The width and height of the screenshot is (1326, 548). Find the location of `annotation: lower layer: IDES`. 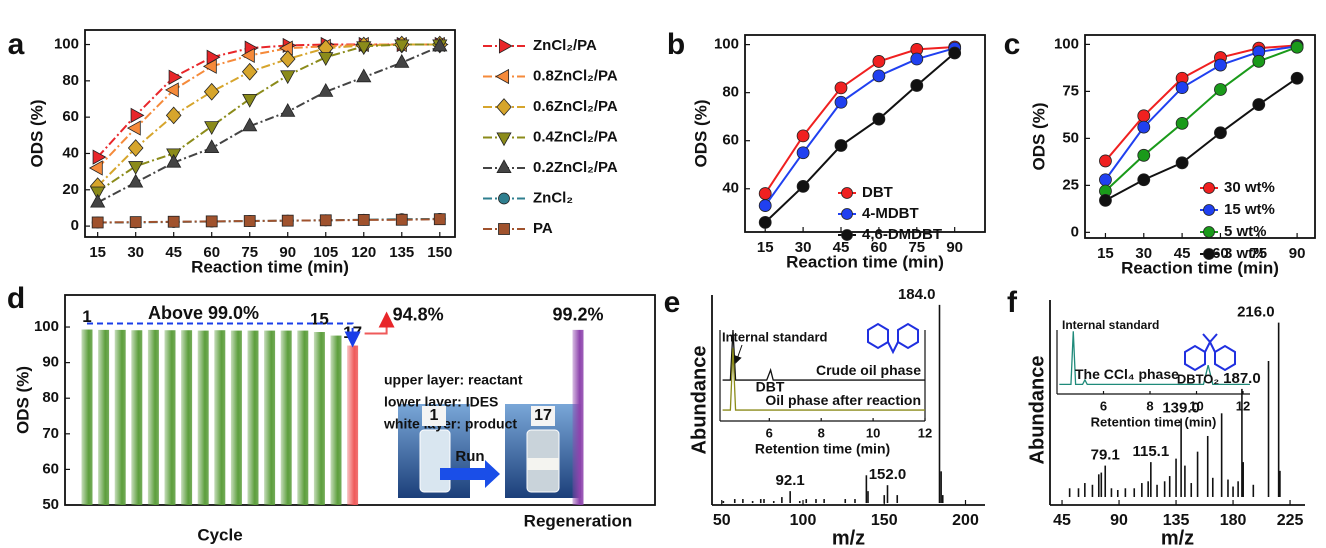

annotation: lower layer: IDES is located at coordinates (441, 402).